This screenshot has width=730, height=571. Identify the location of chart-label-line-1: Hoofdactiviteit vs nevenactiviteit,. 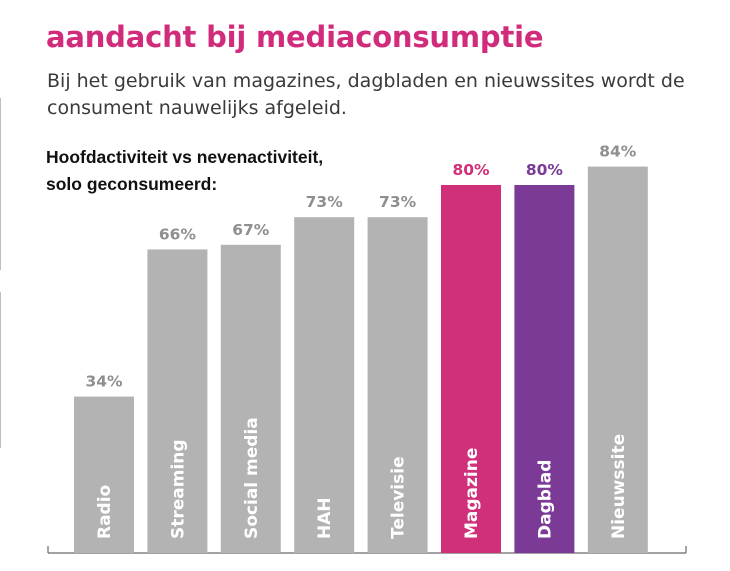
(185, 157).